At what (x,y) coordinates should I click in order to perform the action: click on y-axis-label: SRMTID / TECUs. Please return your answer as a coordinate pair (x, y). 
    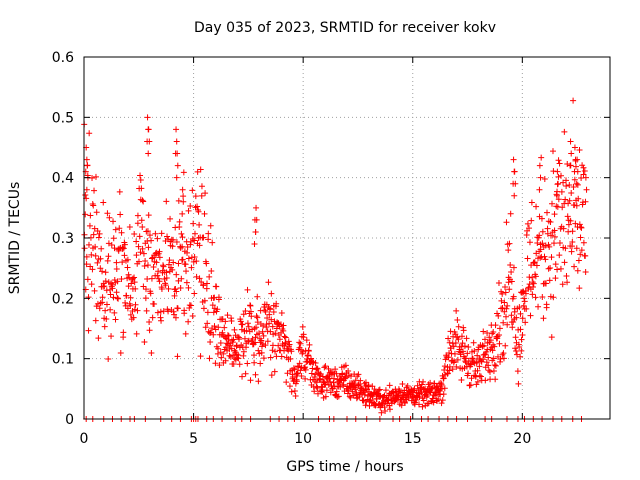
    Looking at the image, I should click on (15, 238).